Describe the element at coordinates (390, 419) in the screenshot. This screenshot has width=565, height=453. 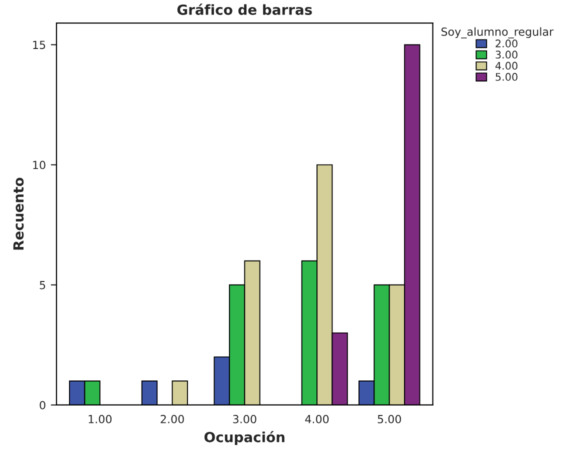
I see `x-tick-label: 5.00` at that location.